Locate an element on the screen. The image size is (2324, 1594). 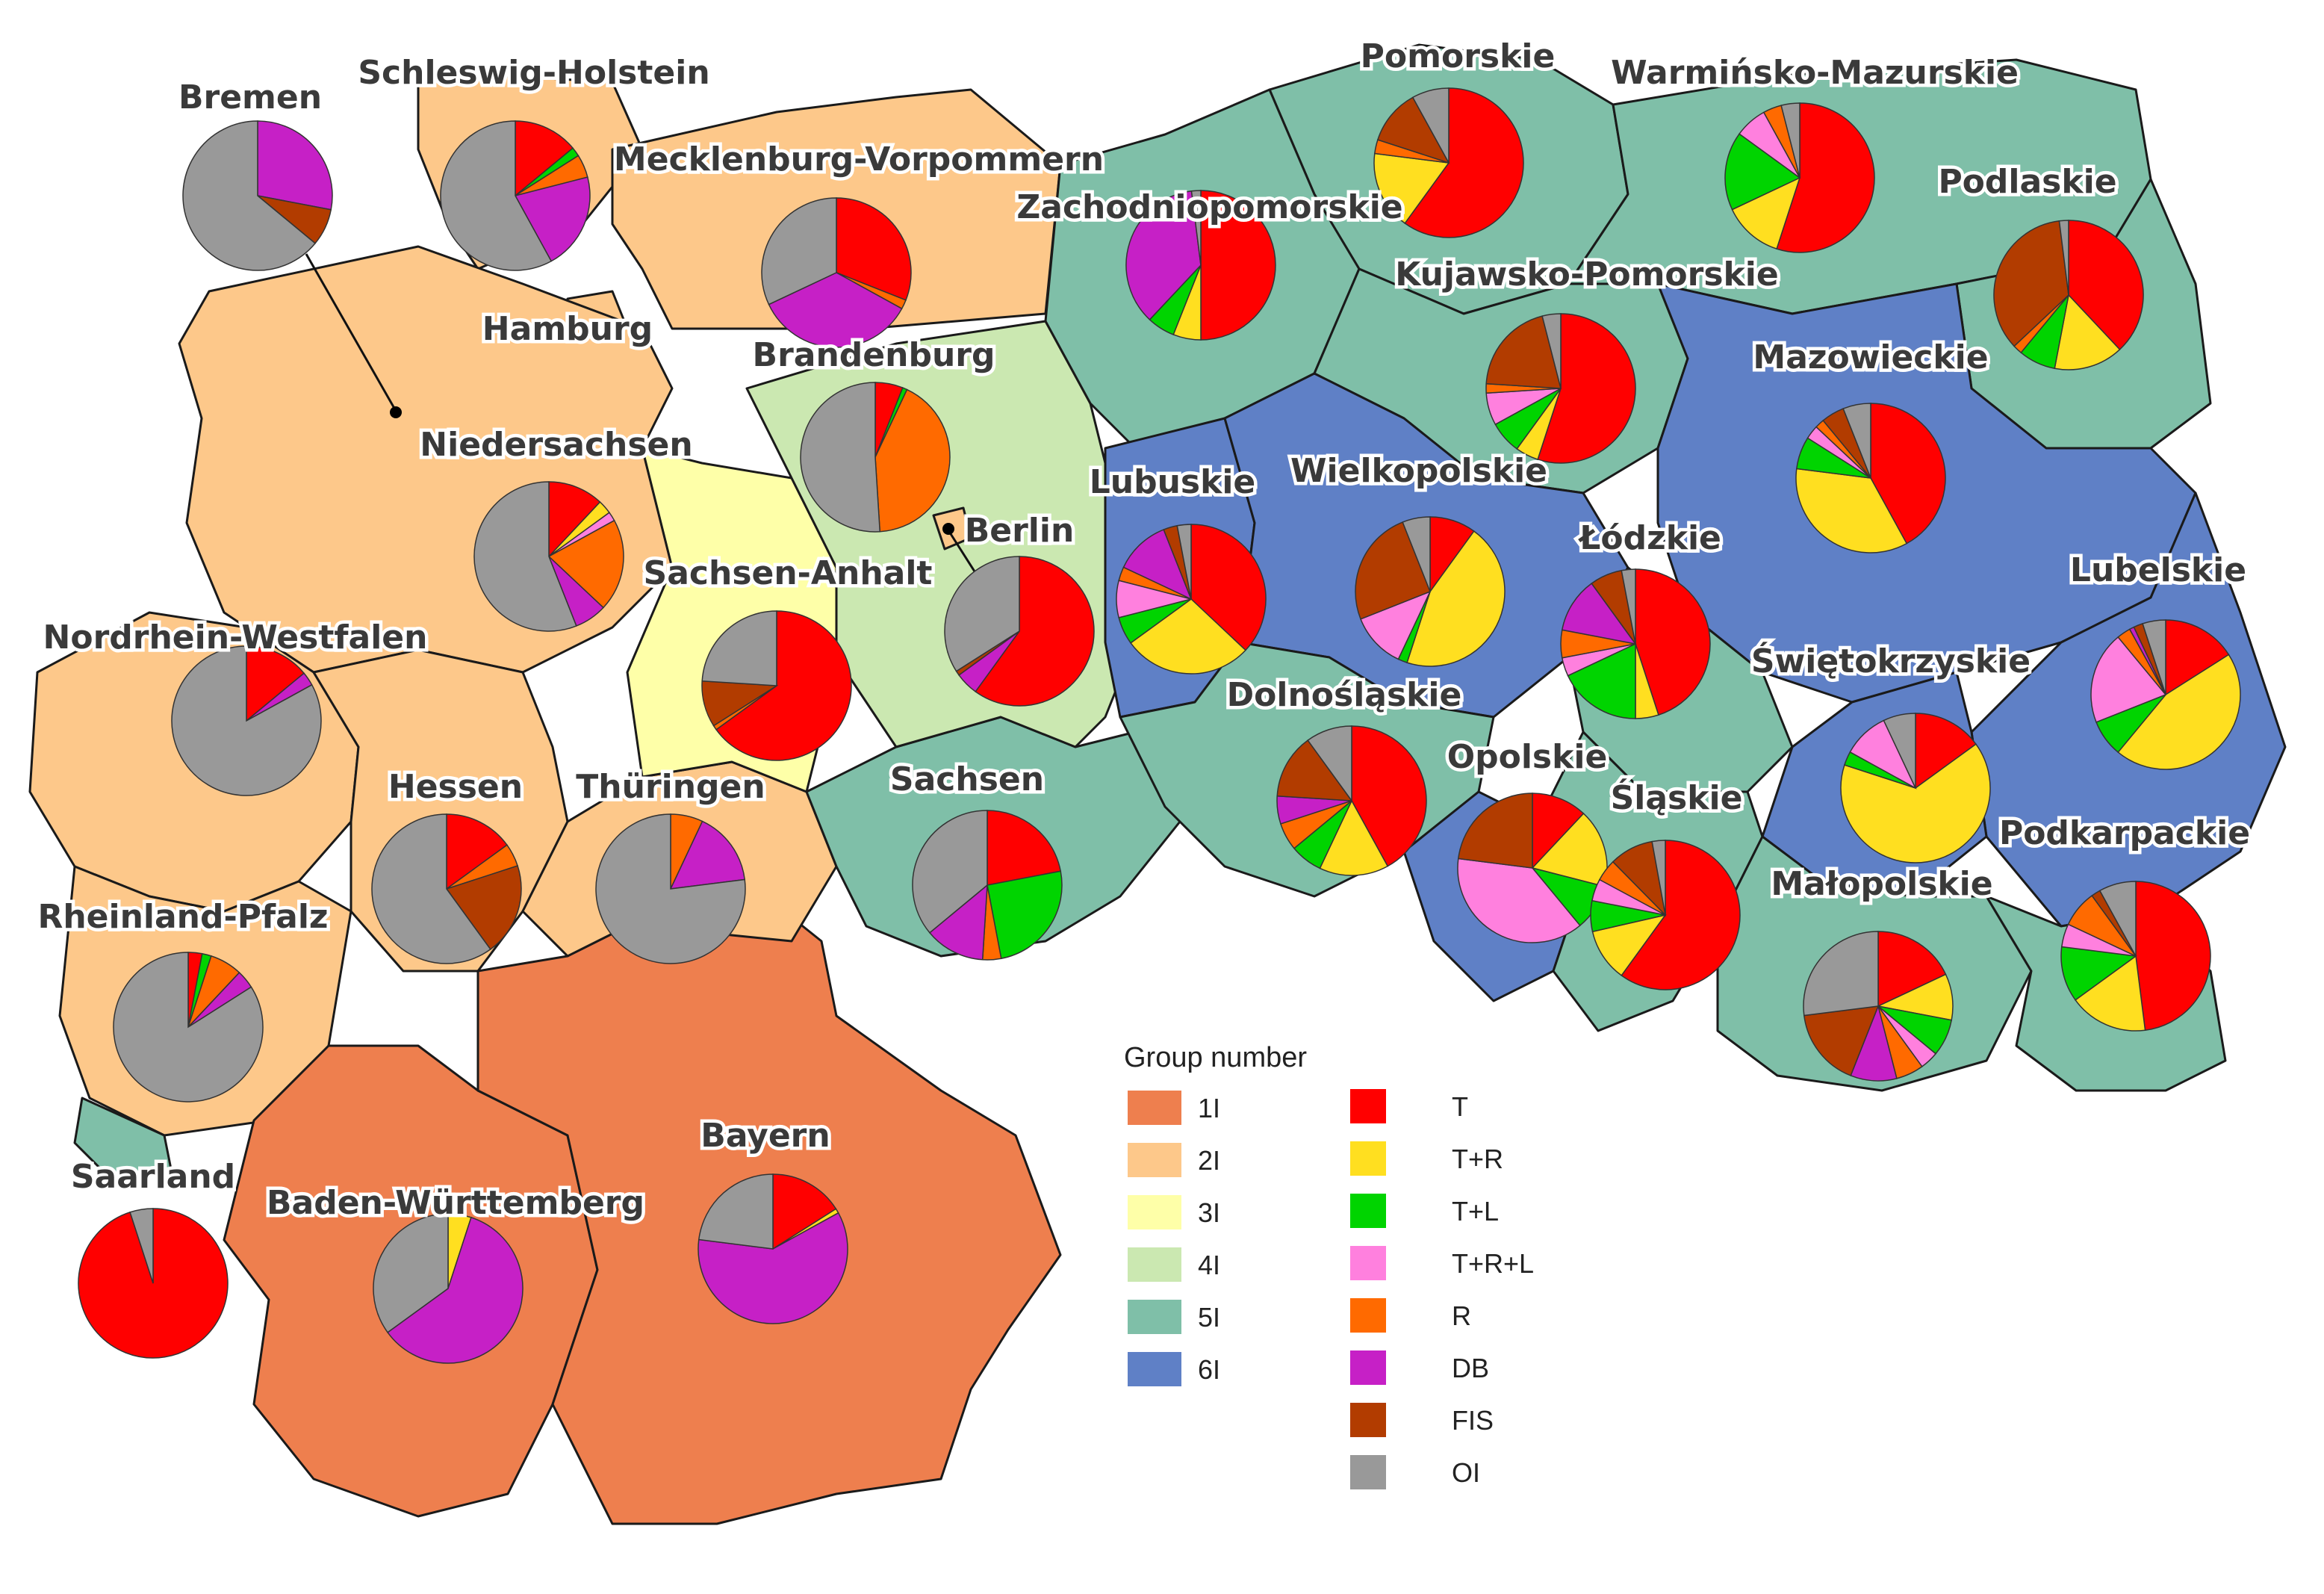
label-podlaskie: Podlaskie is located at coordinates (2027, 182).